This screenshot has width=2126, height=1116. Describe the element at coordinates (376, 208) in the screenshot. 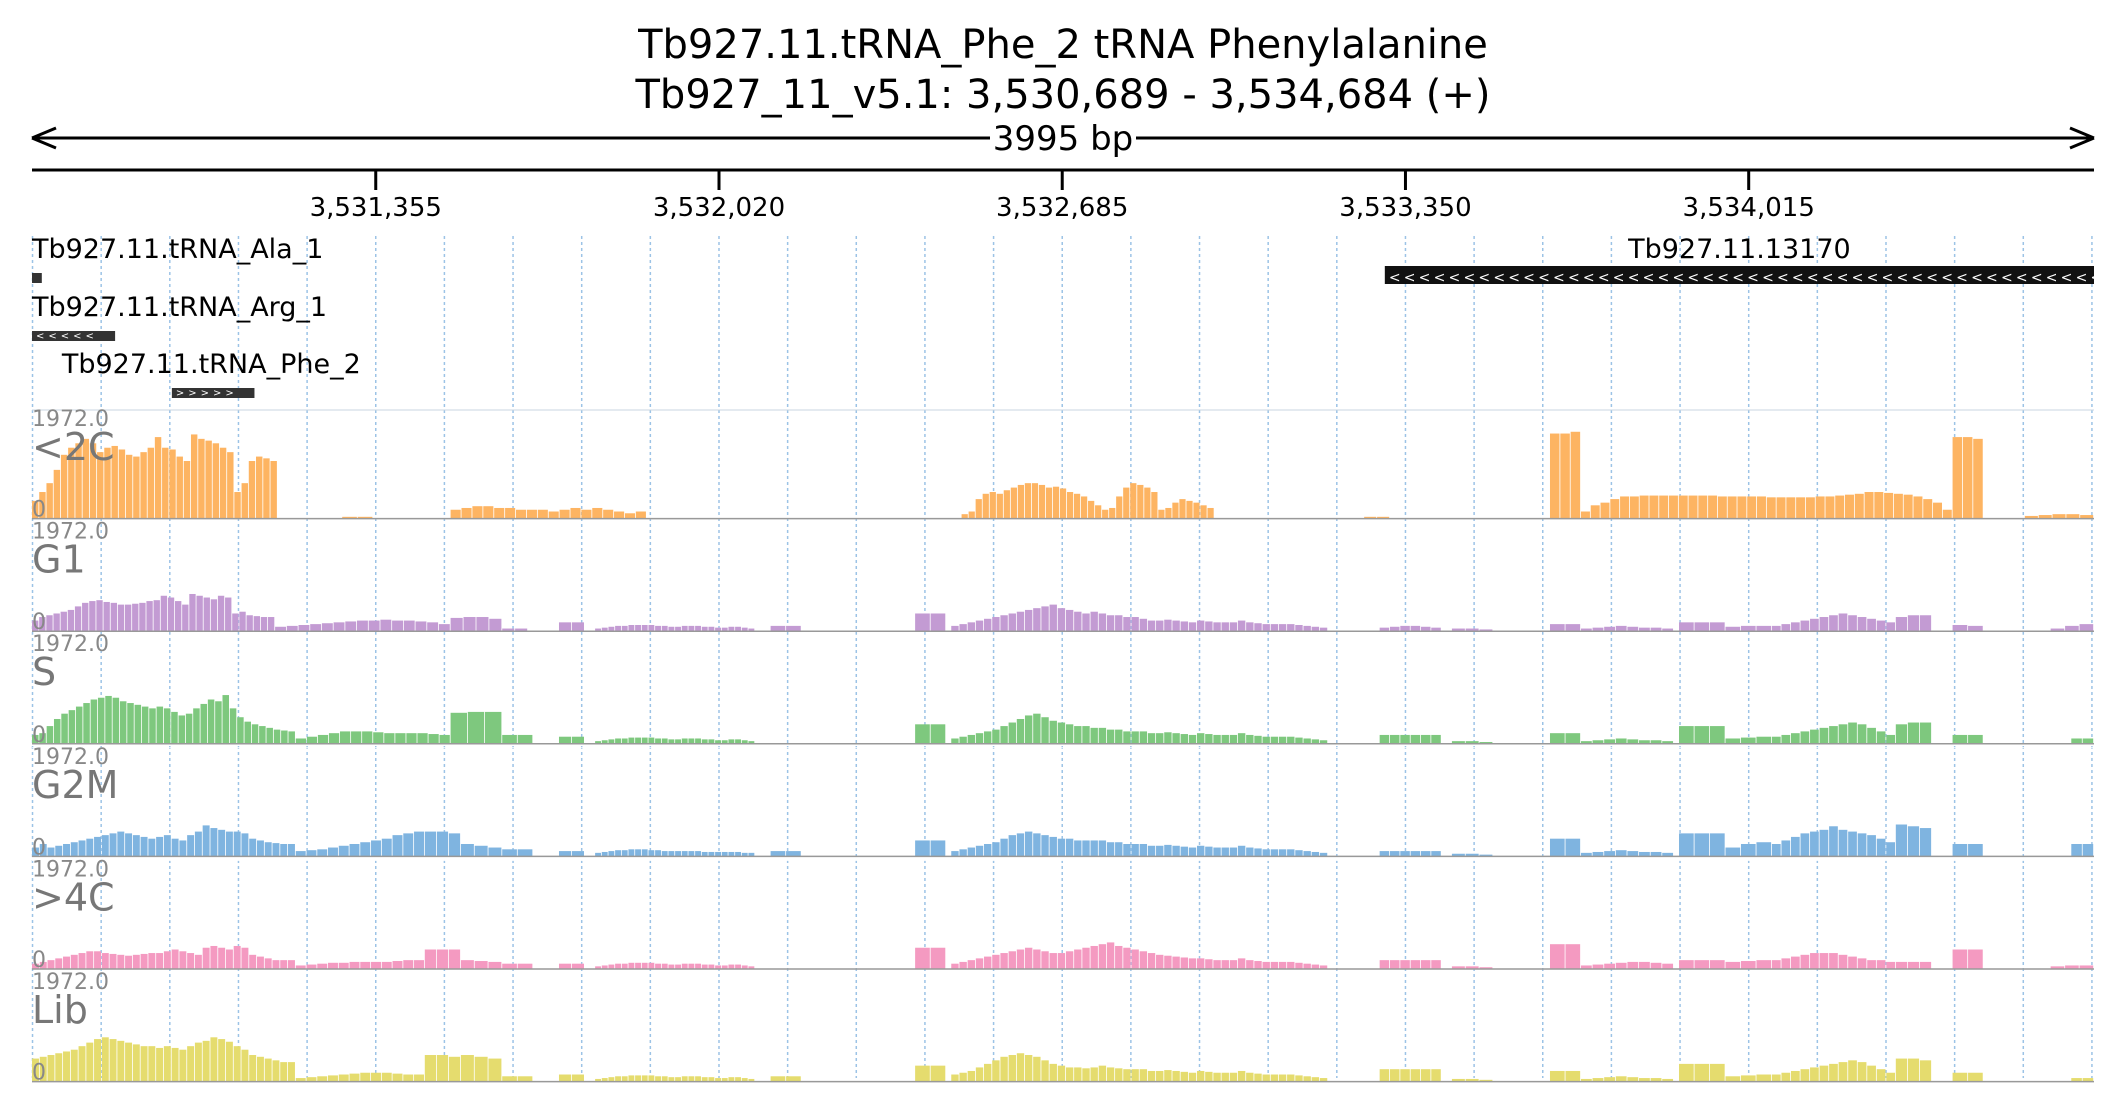

I see `ruler-tick-label: 3,531,355` at that location.